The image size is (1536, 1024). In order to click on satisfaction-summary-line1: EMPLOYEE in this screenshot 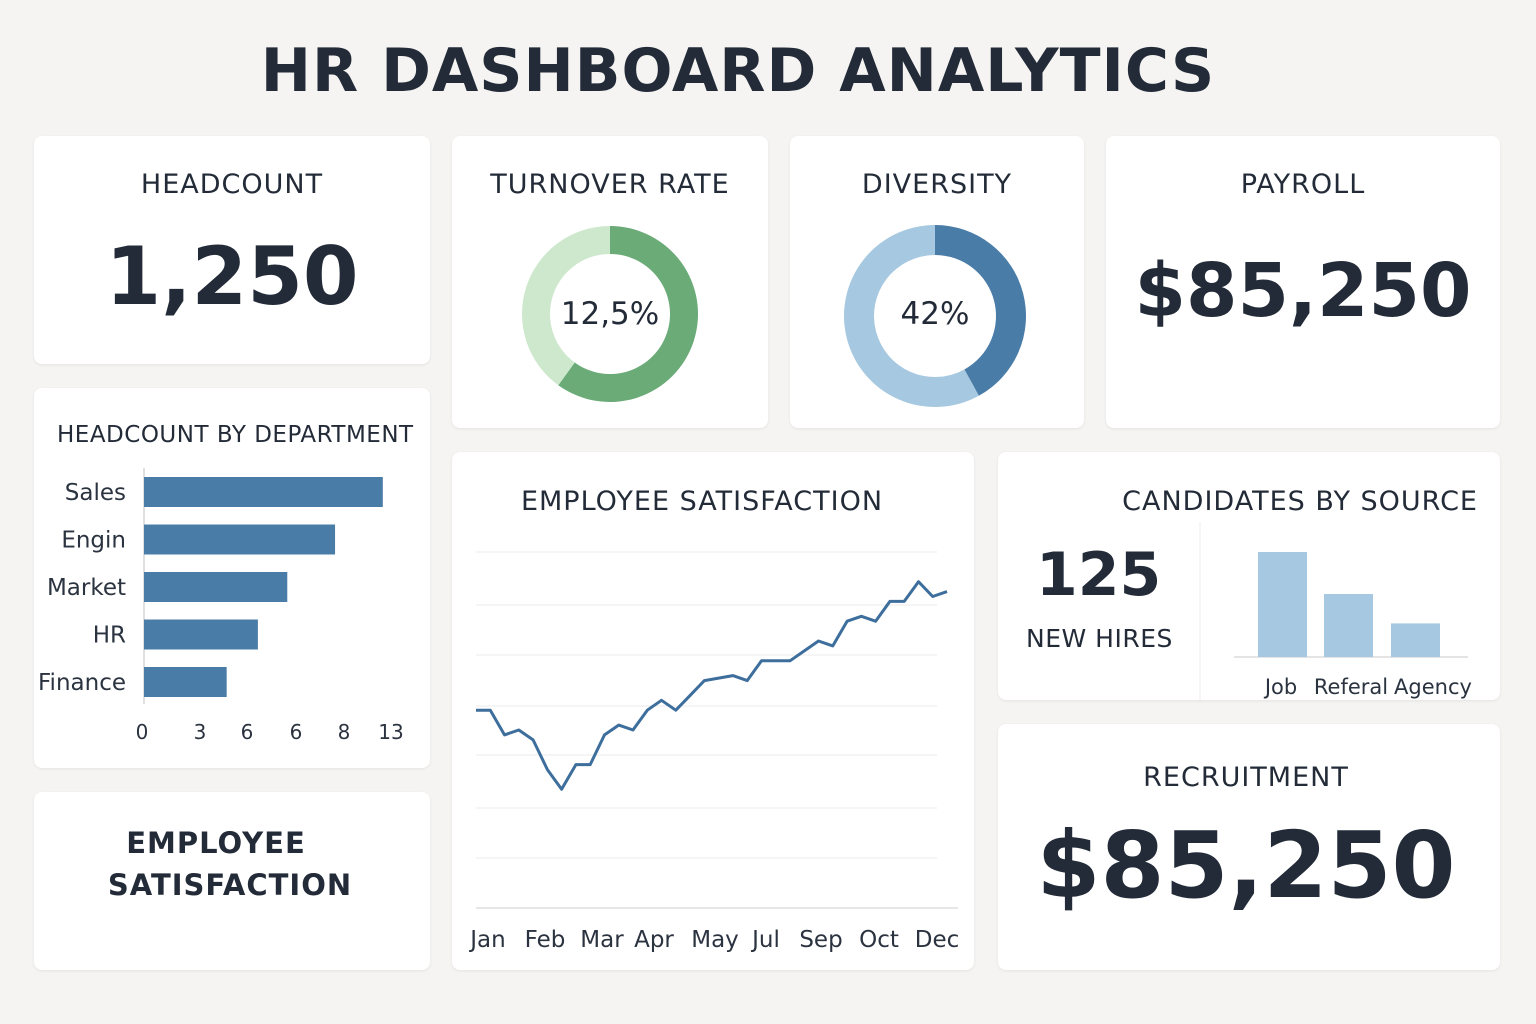, I will do `click(216, 843)`.